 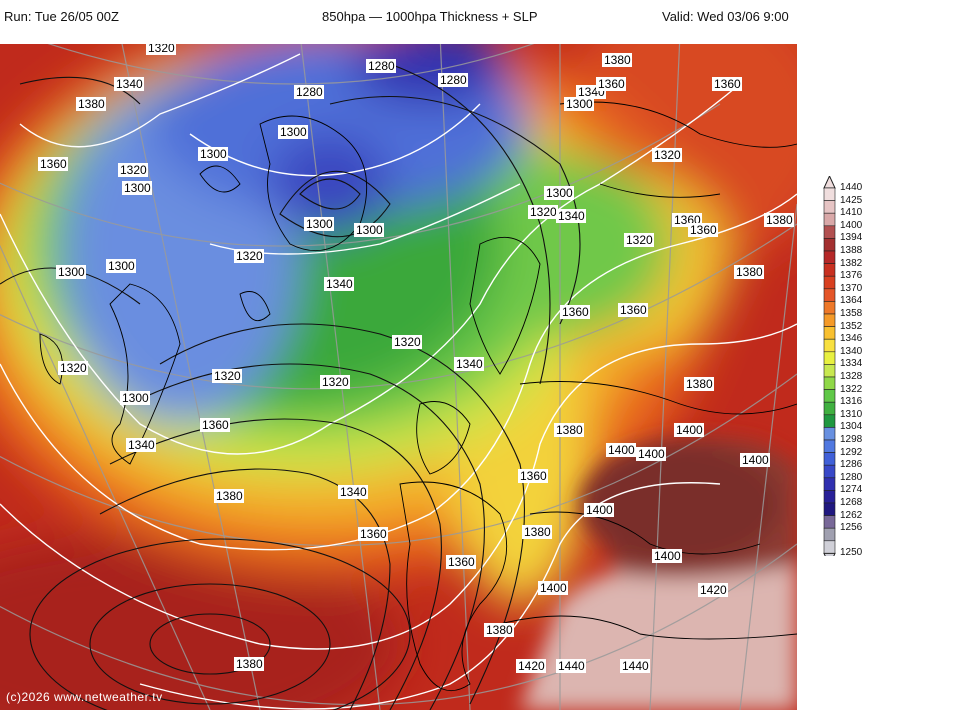 What do you see at coordinates (851, 213) in the screenshot?
I see `legend-value: 1410` at bounding box center [851, 213].